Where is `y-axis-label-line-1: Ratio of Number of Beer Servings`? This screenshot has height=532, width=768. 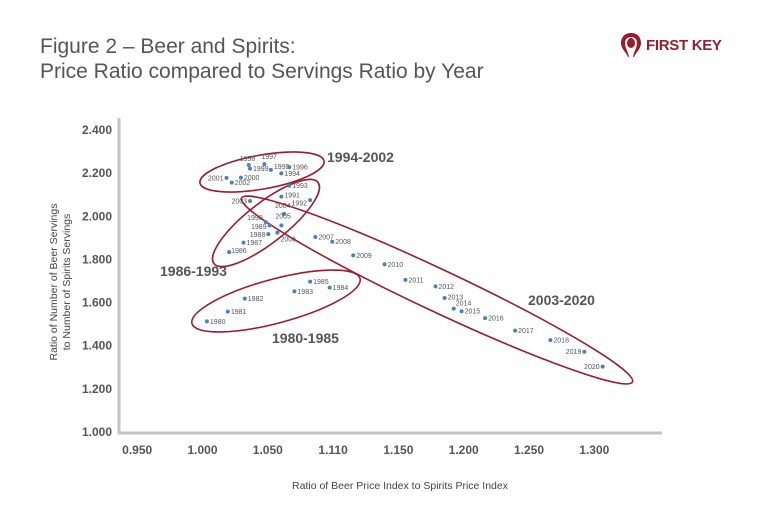
y-axis-label-line-1: Ratio of Number of Beer Servings is located at coordinates (54, 282).